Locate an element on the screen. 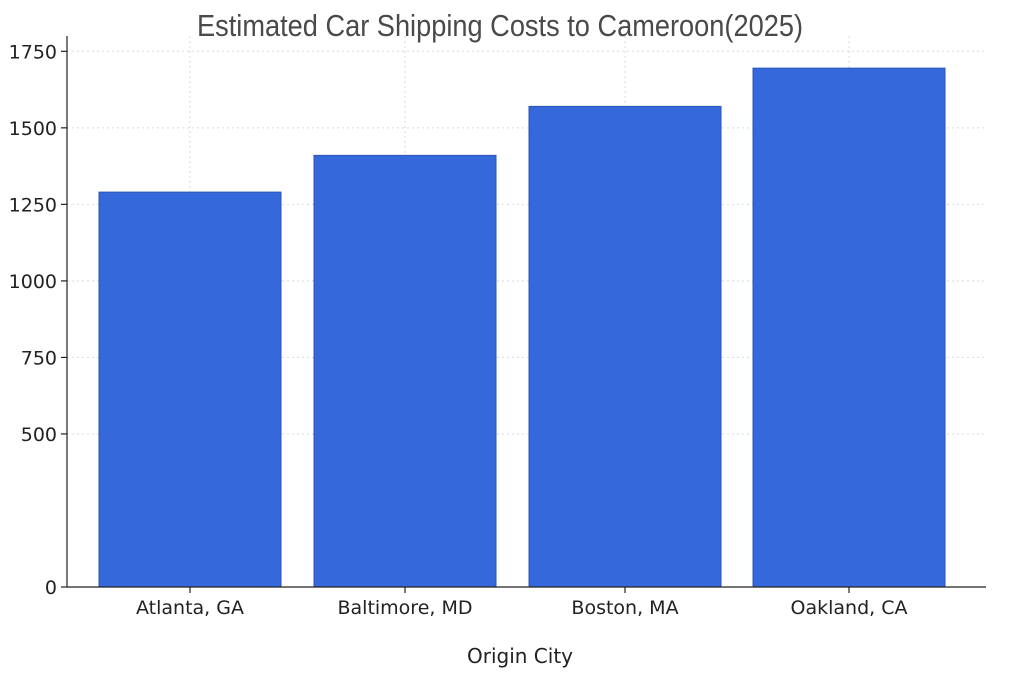 The height and width of the screenshot is (683, 1024). y-tick-label: 0 is located at coordinates (51, 588).